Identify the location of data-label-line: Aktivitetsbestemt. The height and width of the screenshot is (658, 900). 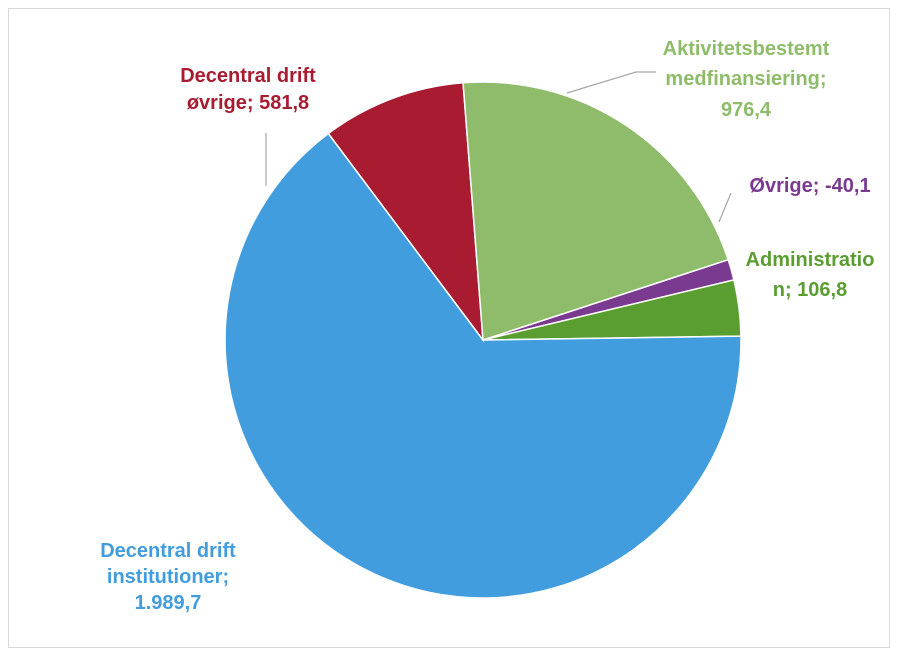
(746, 49).